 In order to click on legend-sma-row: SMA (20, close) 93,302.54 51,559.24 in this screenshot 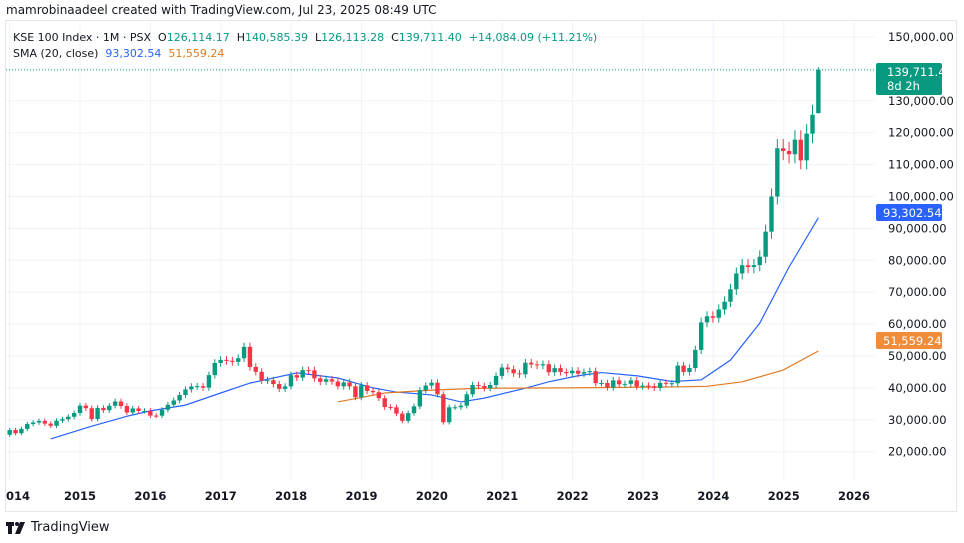, I will do `click(305, 54)`.